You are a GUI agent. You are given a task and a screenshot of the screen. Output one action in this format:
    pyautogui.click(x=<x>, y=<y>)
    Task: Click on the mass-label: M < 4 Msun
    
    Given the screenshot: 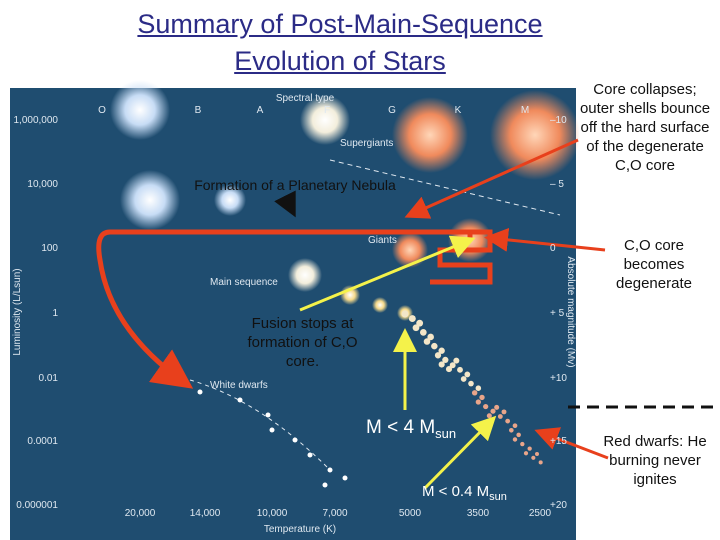 What is the action you would take?
    pyautogui.click(x=441, y=430)
    